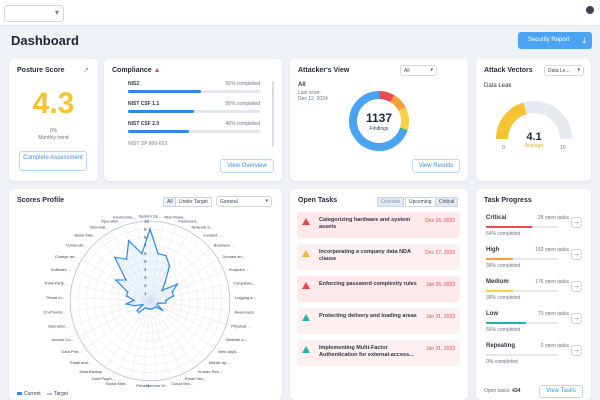 The image size is (600, 400). Describe the element at coordinates (144, 124) in the screenshot. I see `compliance-name: NIST CSF 2.0` at that location.